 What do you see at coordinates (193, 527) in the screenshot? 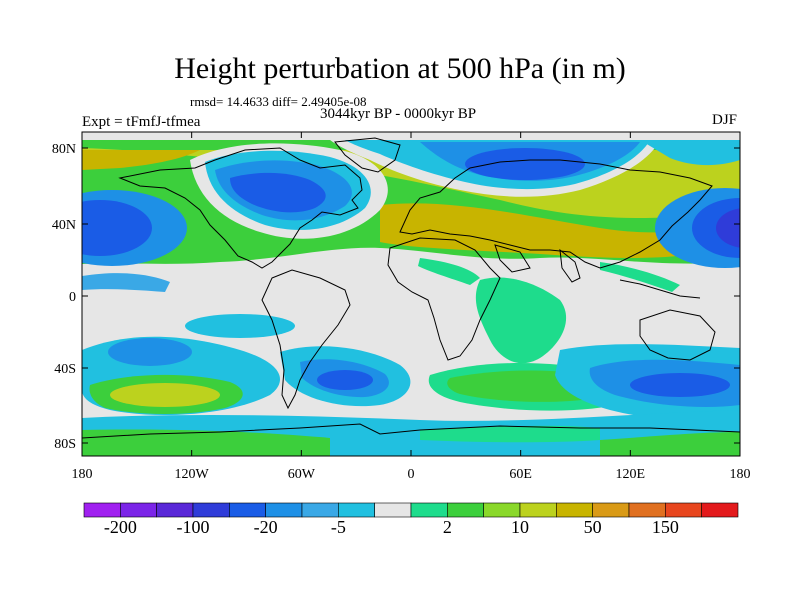
I see `colorbar-label: -100` at bounding box center [193, 527].